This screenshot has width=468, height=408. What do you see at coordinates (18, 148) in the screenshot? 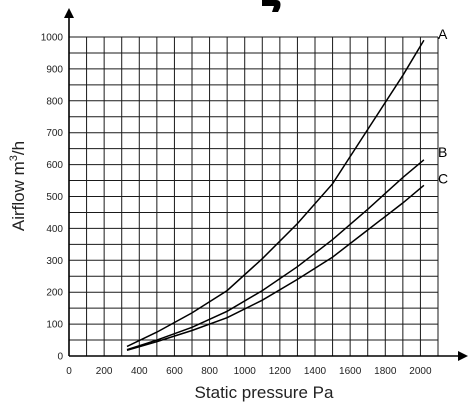
I see `y-axis-label-tail: /h` at bounding box center [18, 148].